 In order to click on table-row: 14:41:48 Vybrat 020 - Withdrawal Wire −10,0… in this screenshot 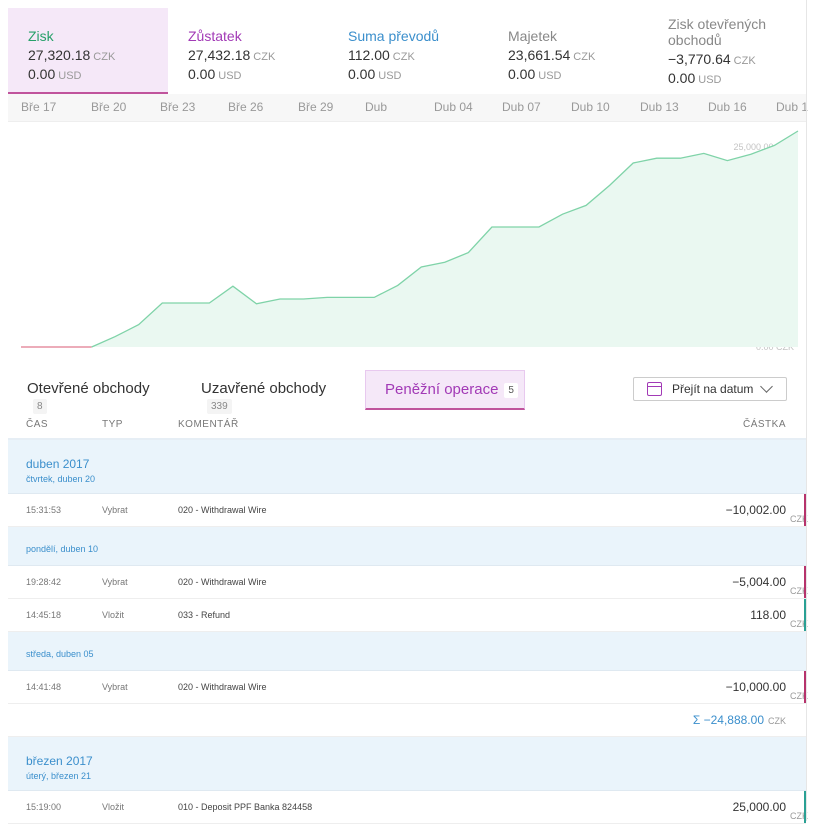, I will do `click(408, 687)`.